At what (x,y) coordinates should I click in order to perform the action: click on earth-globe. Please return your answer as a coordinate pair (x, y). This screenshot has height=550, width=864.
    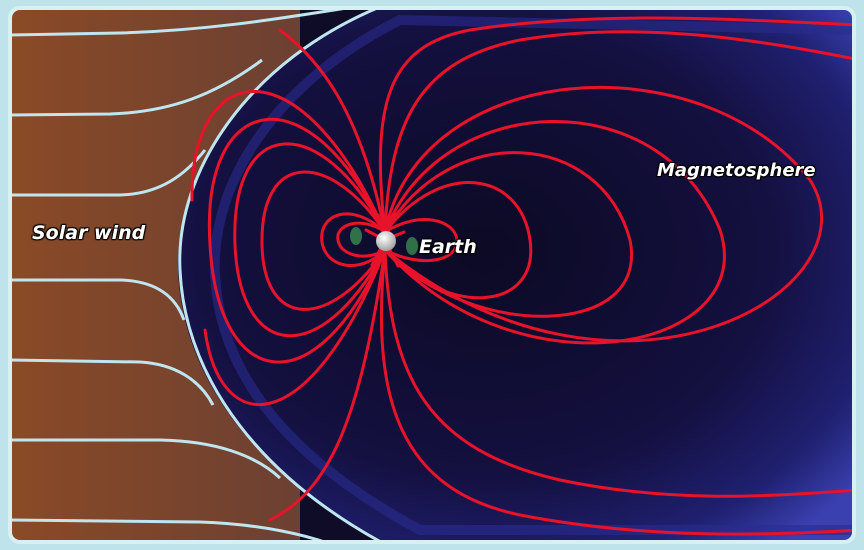
    Looking at the image, I should click on (386, 241).